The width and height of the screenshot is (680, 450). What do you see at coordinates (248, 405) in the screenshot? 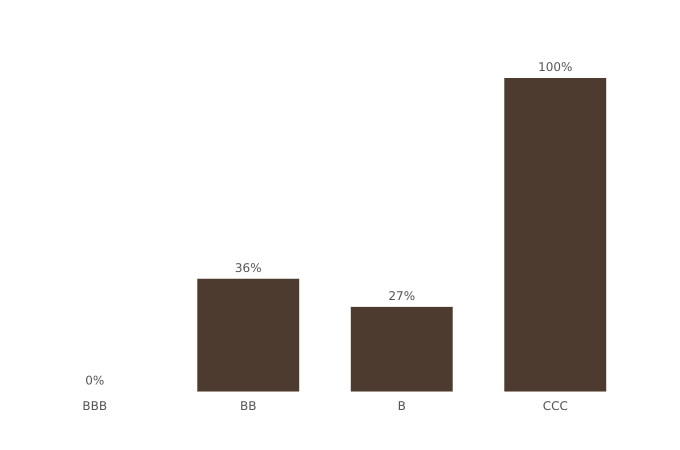
I see `x-tick-label: BB` at bounding box center [248, 405].